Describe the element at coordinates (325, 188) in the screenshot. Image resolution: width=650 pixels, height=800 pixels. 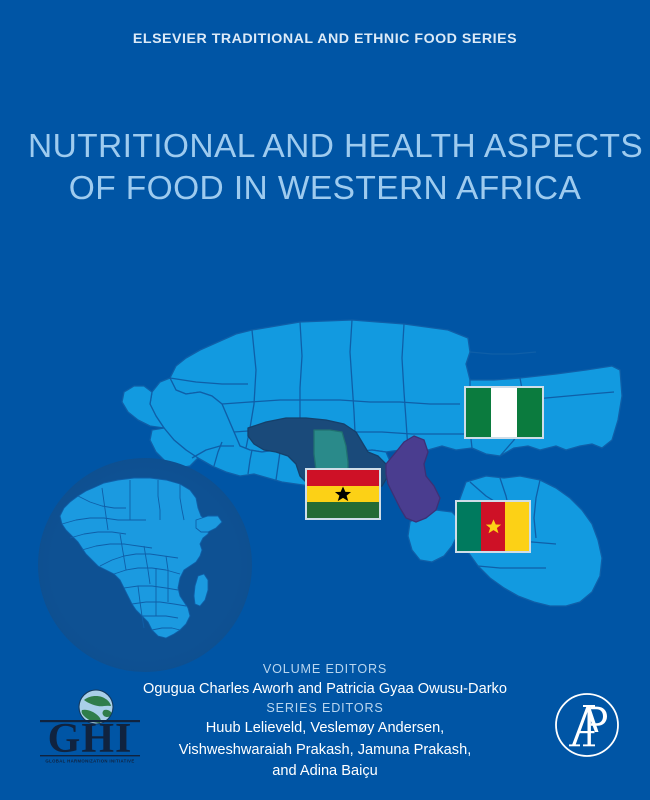
I see `title-line-2: OF FOOD IN WESTERN AFRICA` at that location.